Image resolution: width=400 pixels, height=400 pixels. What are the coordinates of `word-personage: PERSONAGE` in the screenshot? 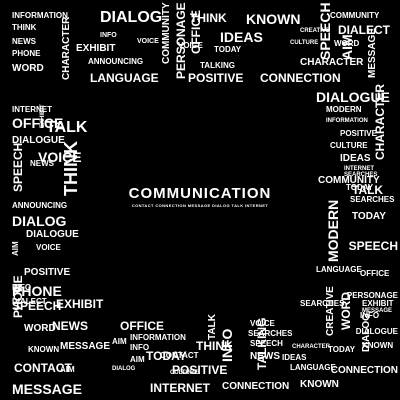 It's located at (372, 295).